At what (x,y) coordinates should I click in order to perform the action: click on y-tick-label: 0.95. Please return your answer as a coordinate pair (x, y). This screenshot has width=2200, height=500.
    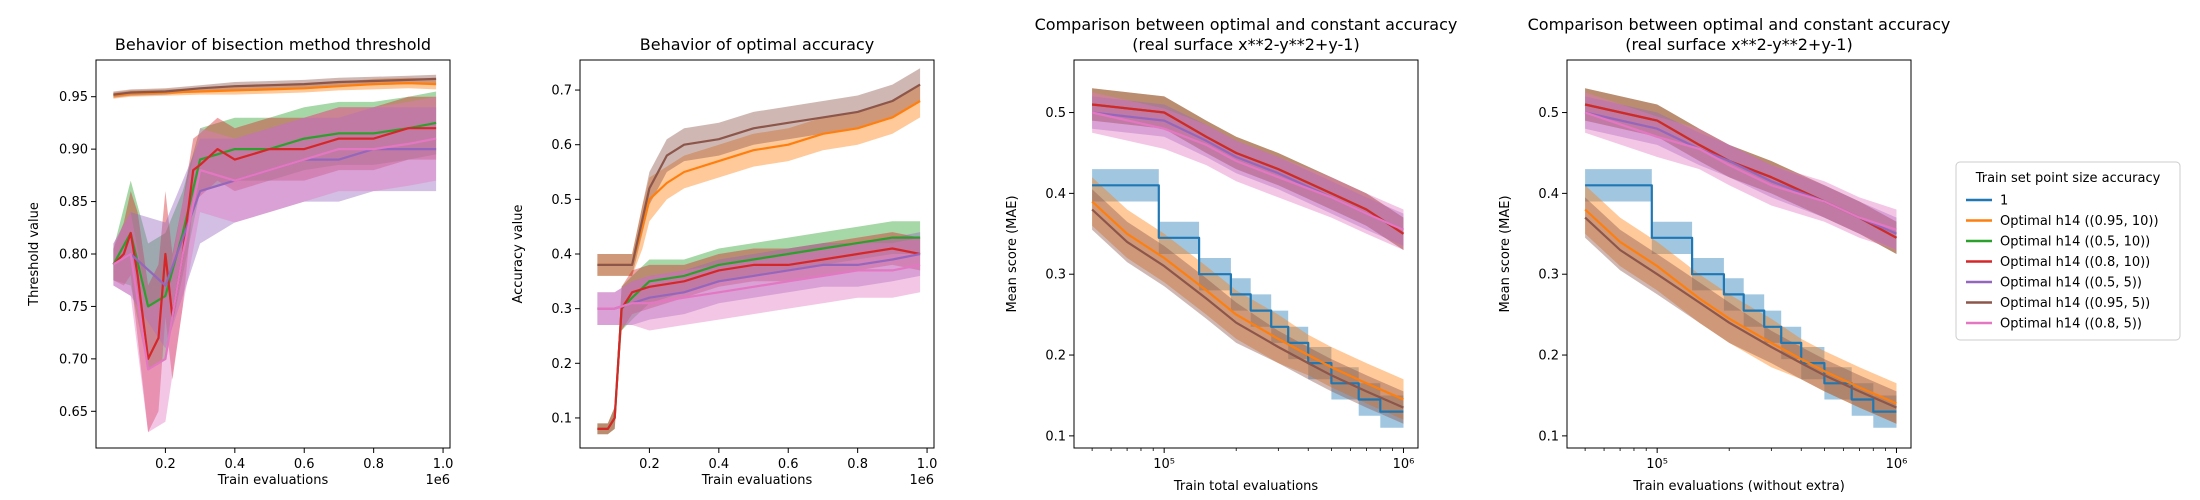
    Looking at the image, I should click on (73, 97).